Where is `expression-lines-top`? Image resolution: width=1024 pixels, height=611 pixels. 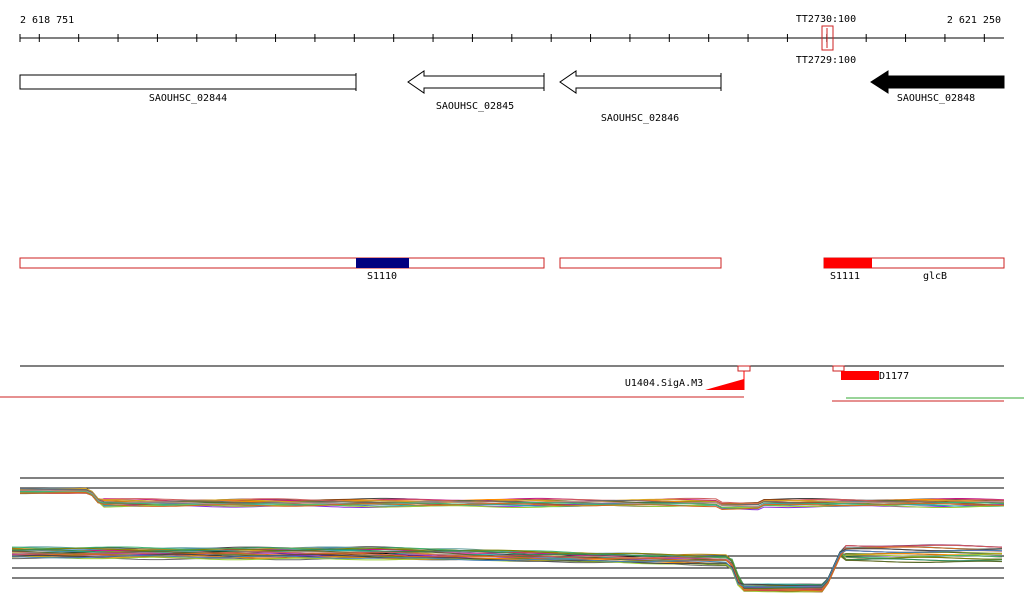
expression-lines-top is located at coordinates (512, 499).